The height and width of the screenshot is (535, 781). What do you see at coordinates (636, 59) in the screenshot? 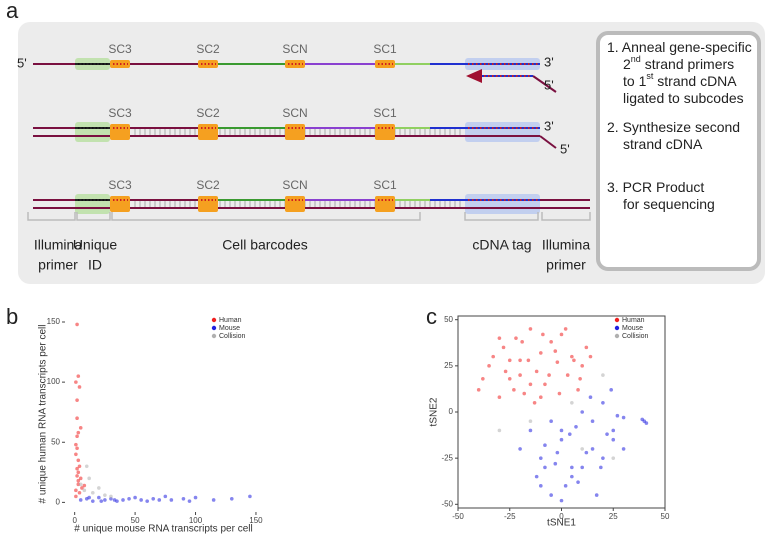
I see `step-part: nd` at bounding box center [636, 59].